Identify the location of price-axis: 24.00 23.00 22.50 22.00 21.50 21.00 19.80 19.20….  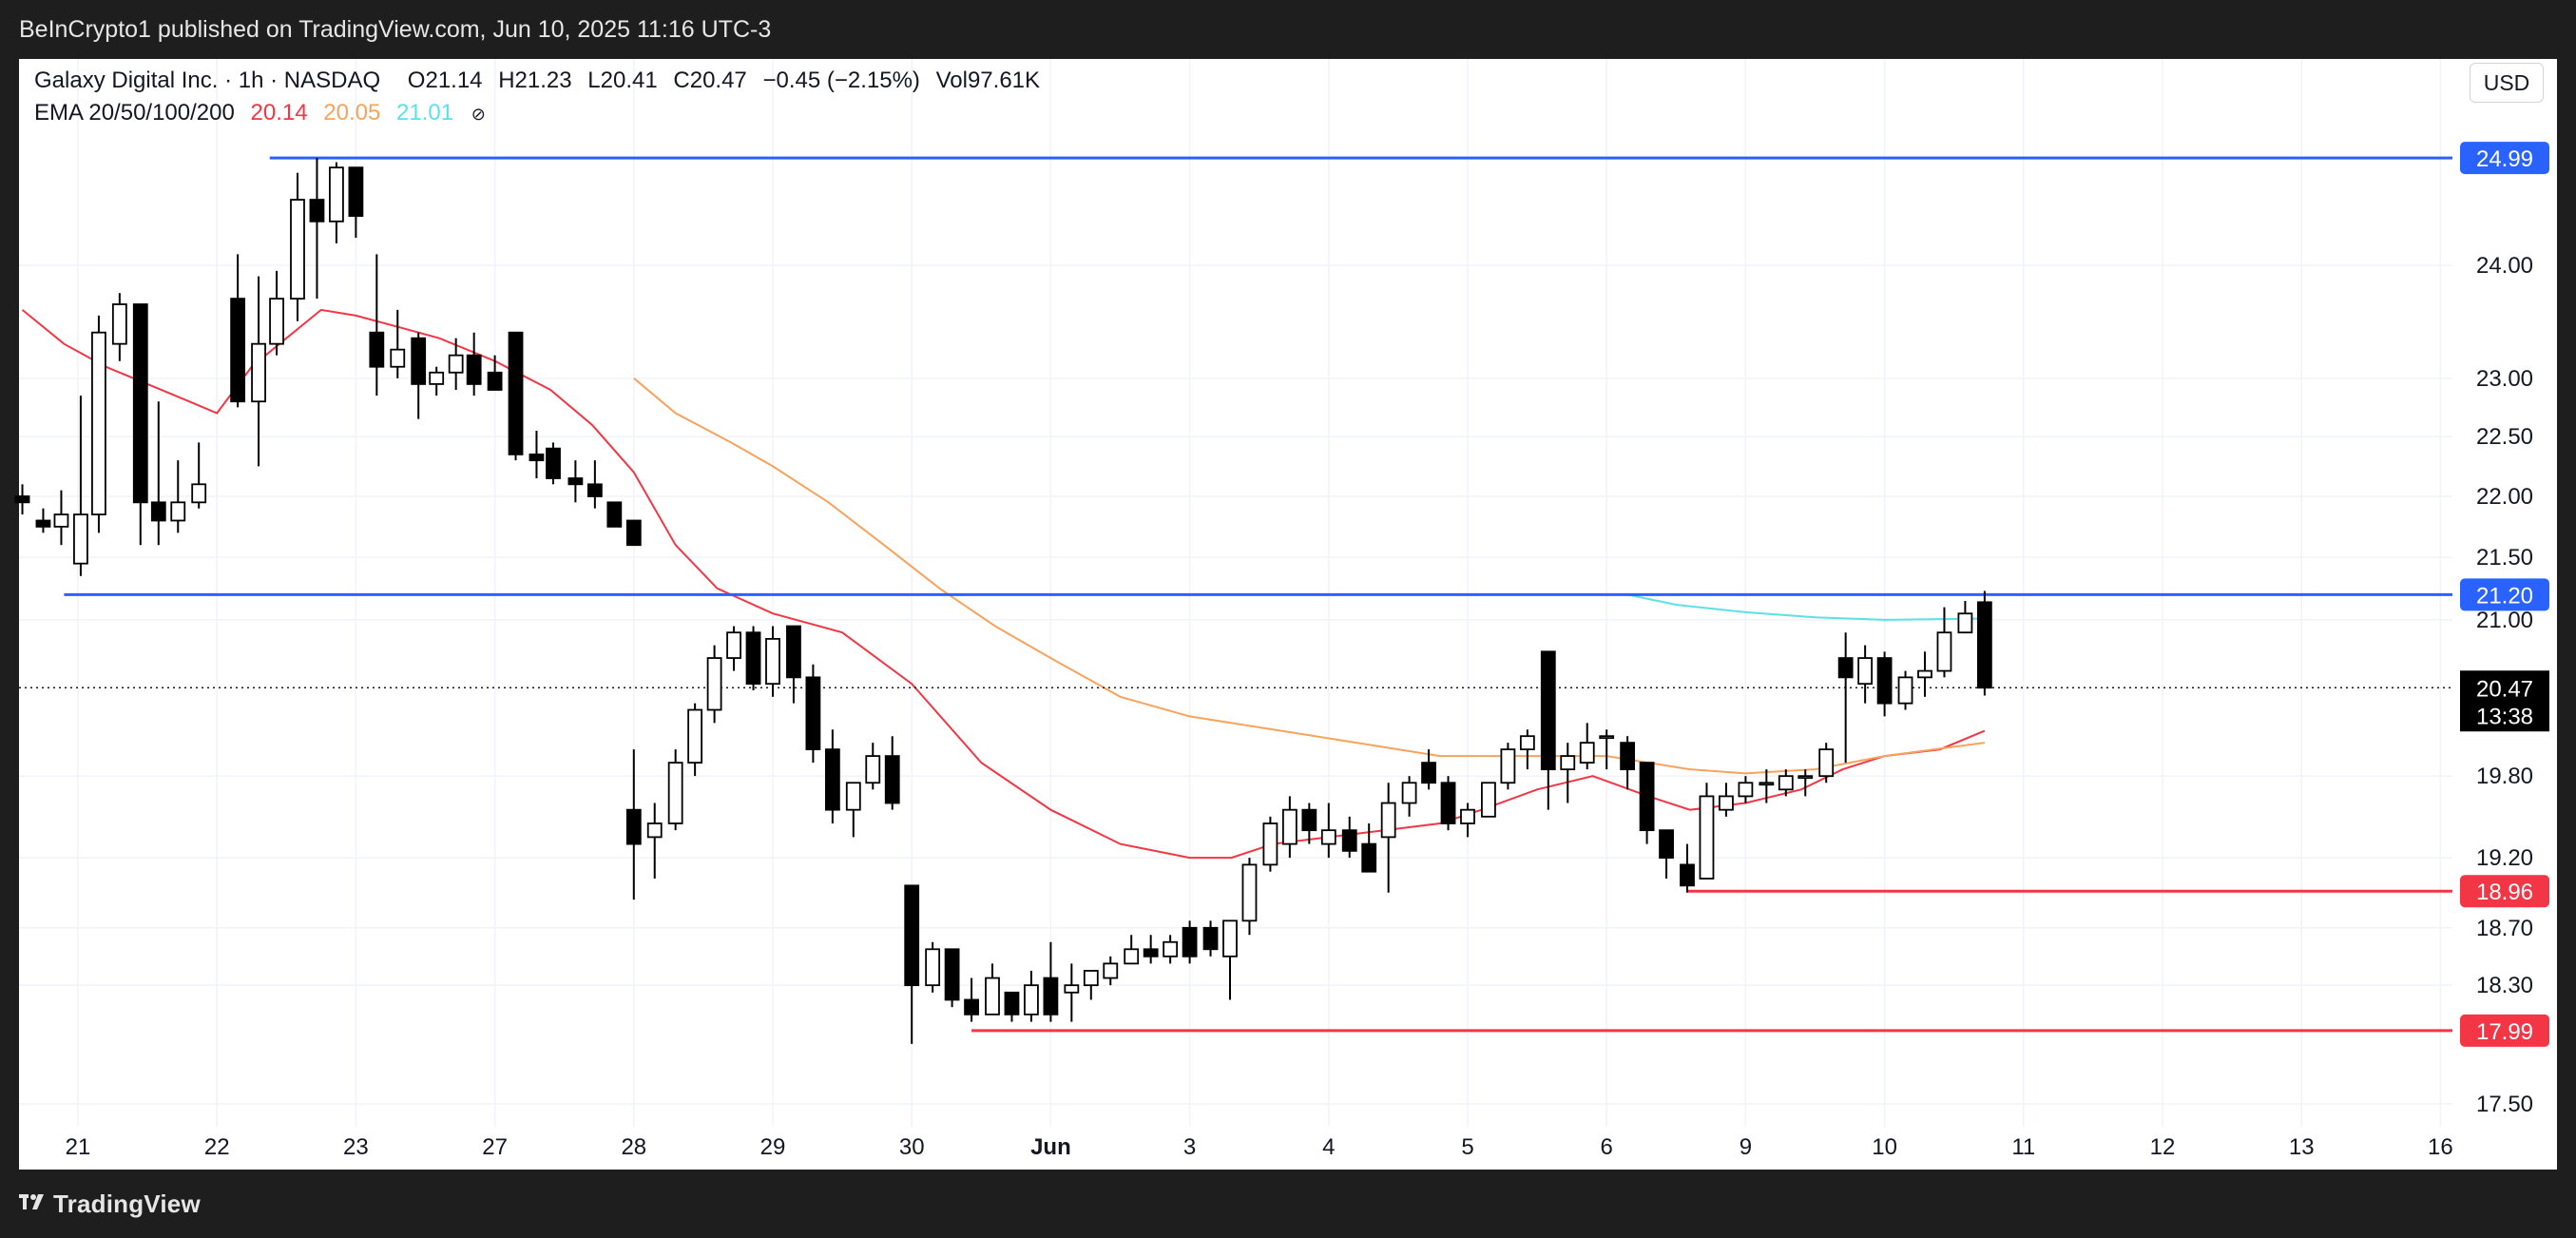
(2504, 629).